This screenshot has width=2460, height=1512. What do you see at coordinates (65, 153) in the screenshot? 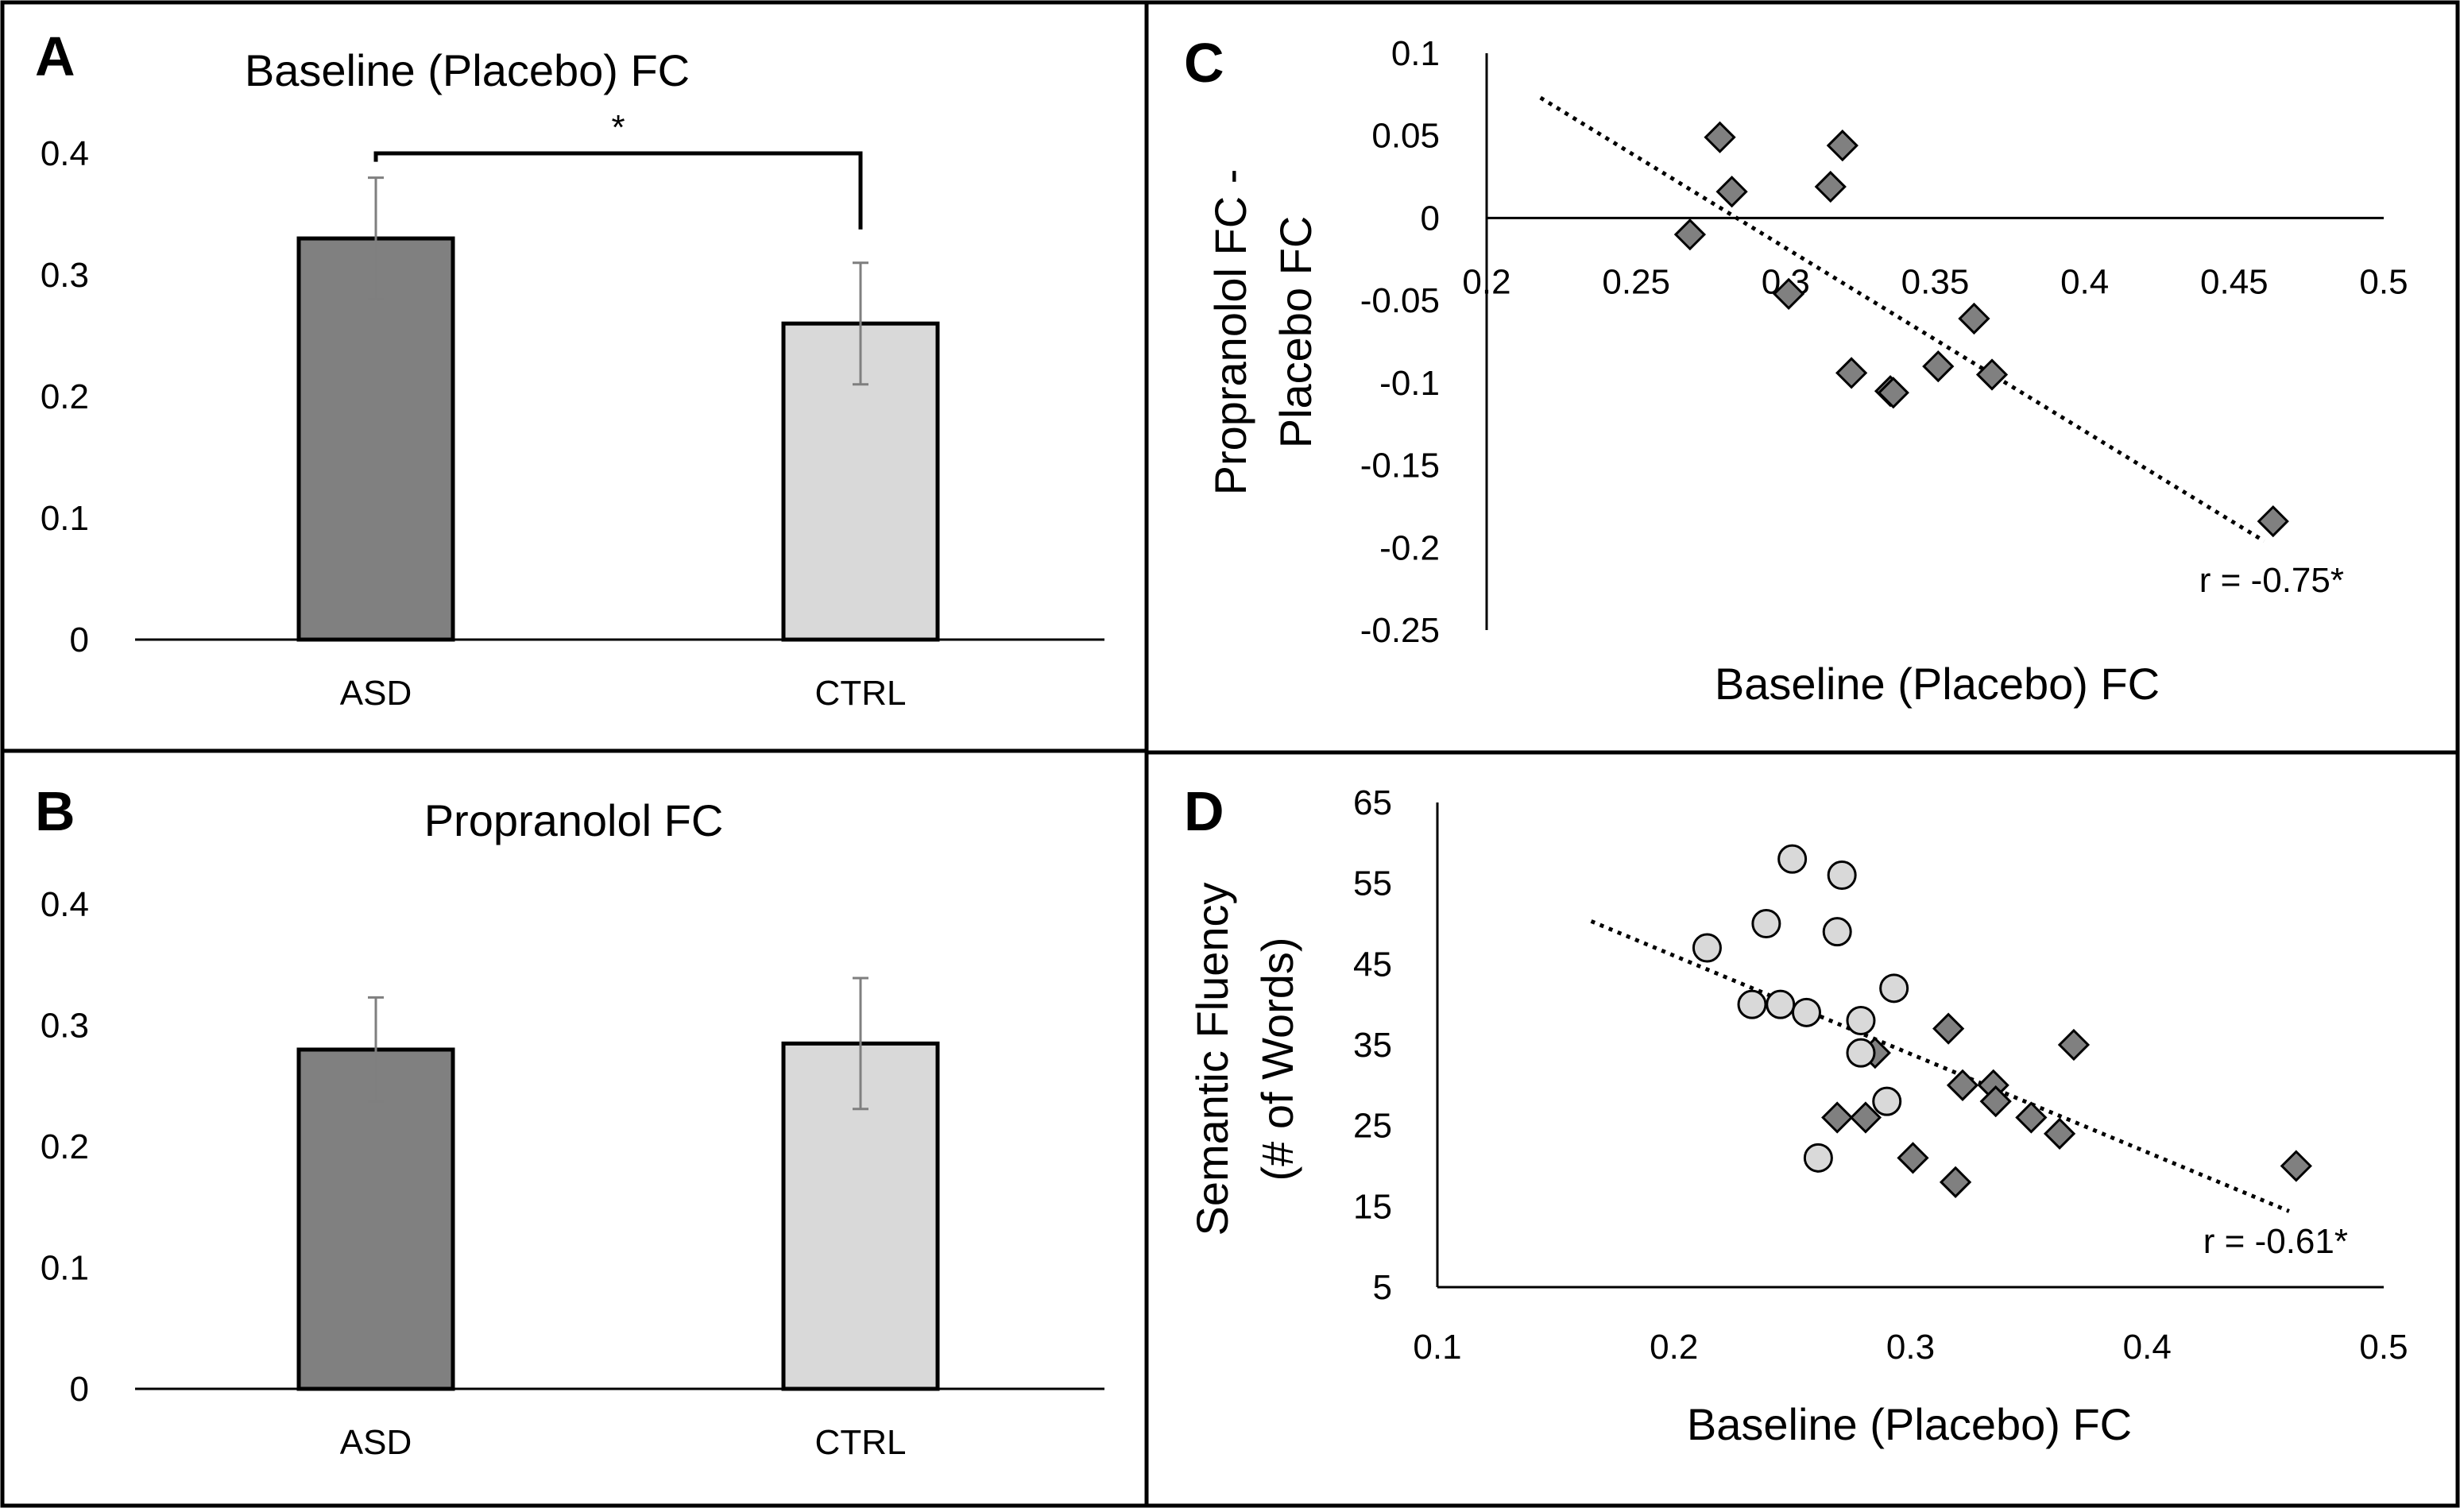
I see `a-y-tick-label: 0.4` at bounding box center [65, 153].